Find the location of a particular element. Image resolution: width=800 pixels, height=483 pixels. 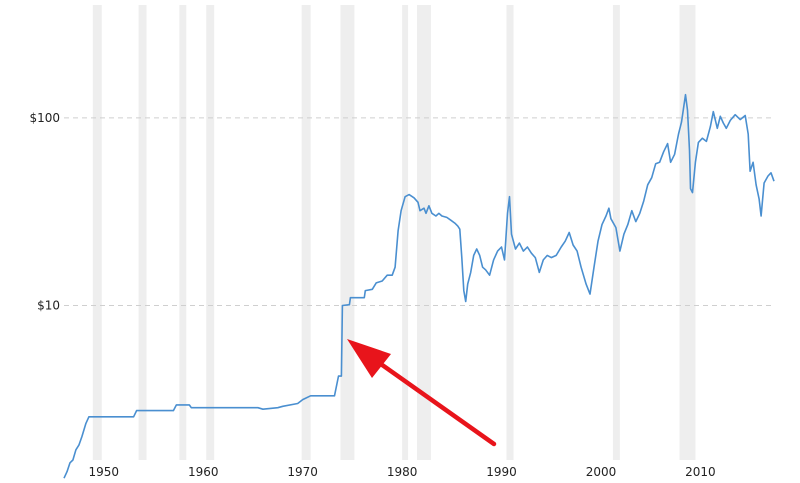

x-tick-label: 1960 is located at coordinates (203, 472).